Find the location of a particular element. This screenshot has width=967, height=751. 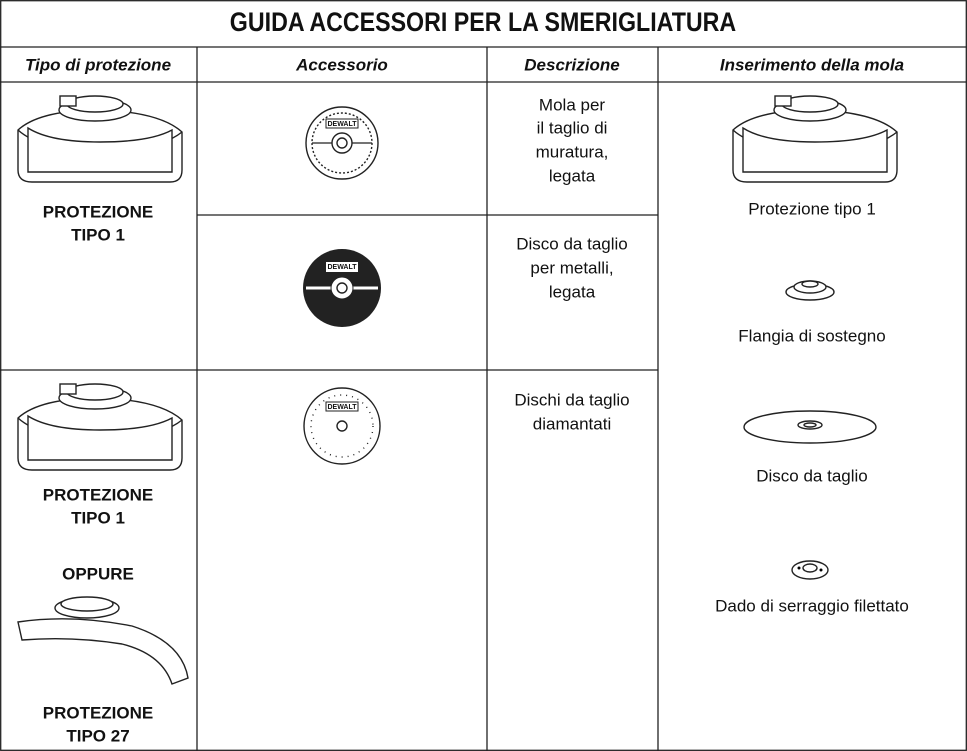

assembly-label: Flangia di sostegno is located at coordinates (811, 335).